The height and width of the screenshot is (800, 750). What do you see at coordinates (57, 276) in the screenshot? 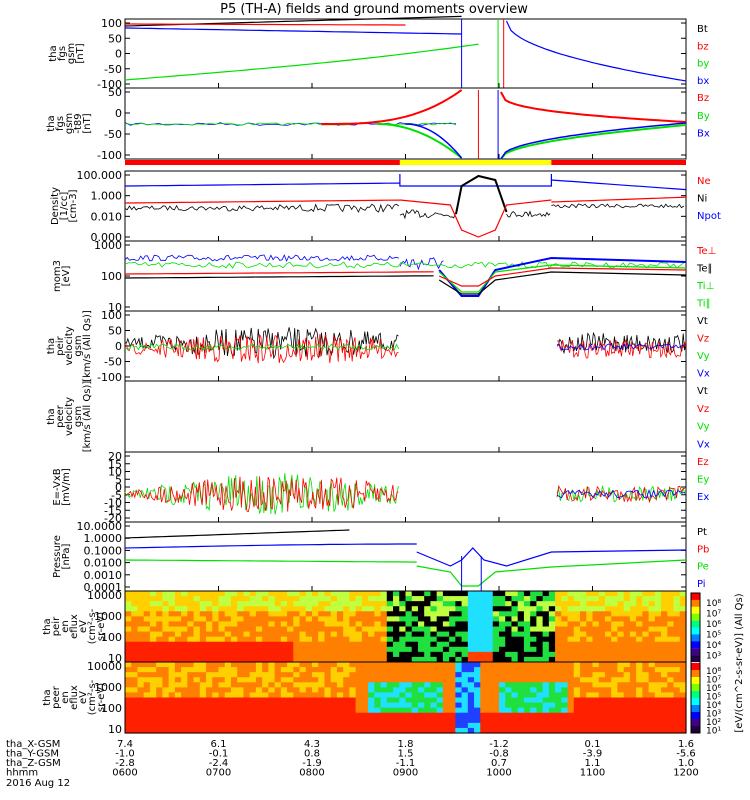
I see `y-axis-label: mom3` at bounding box center [57, 276].